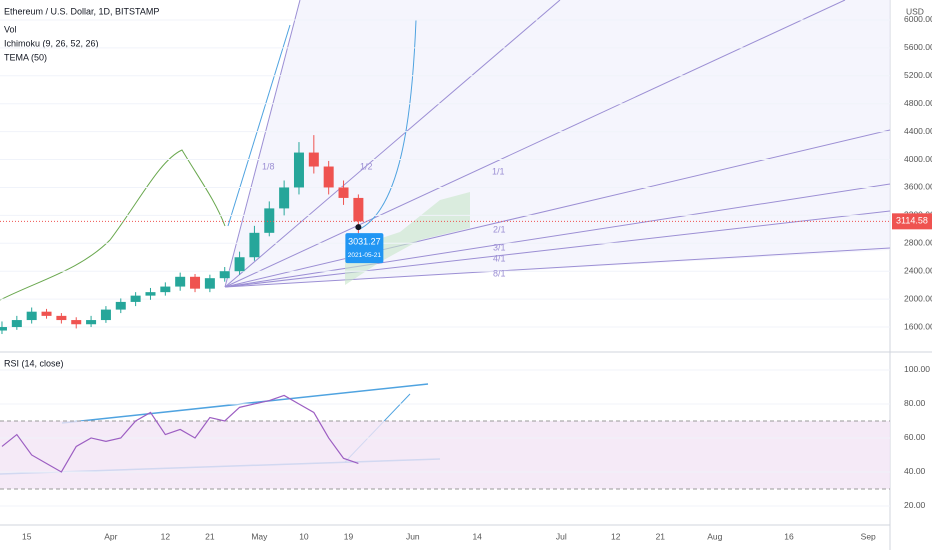  Describe the element at coordinates (365, 255) in the screenshot. I see `annotation-date: 2021-05-21` at that location.